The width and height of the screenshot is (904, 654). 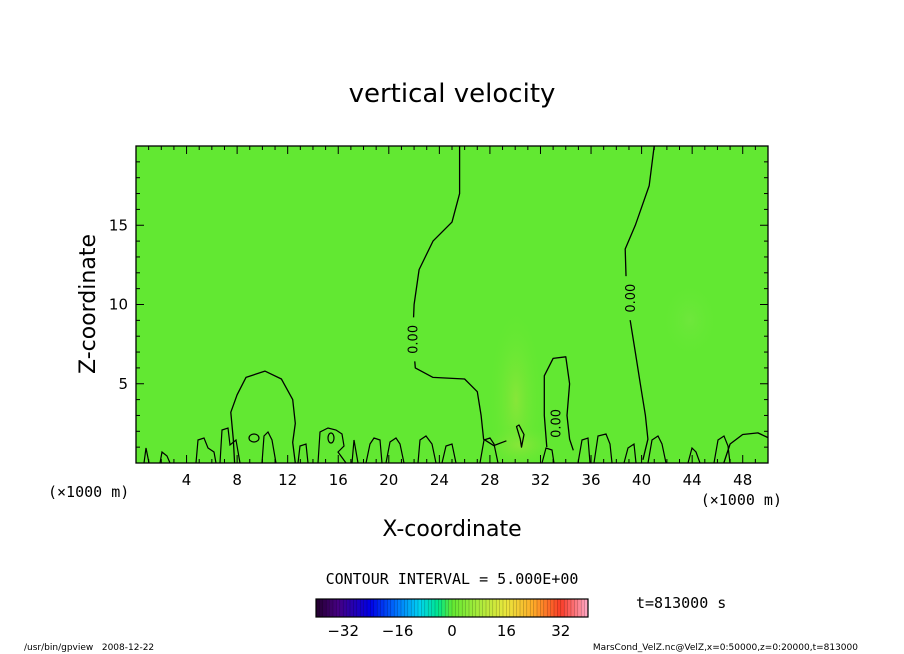 I want to click on field-shading, so click(x=600, y=371).